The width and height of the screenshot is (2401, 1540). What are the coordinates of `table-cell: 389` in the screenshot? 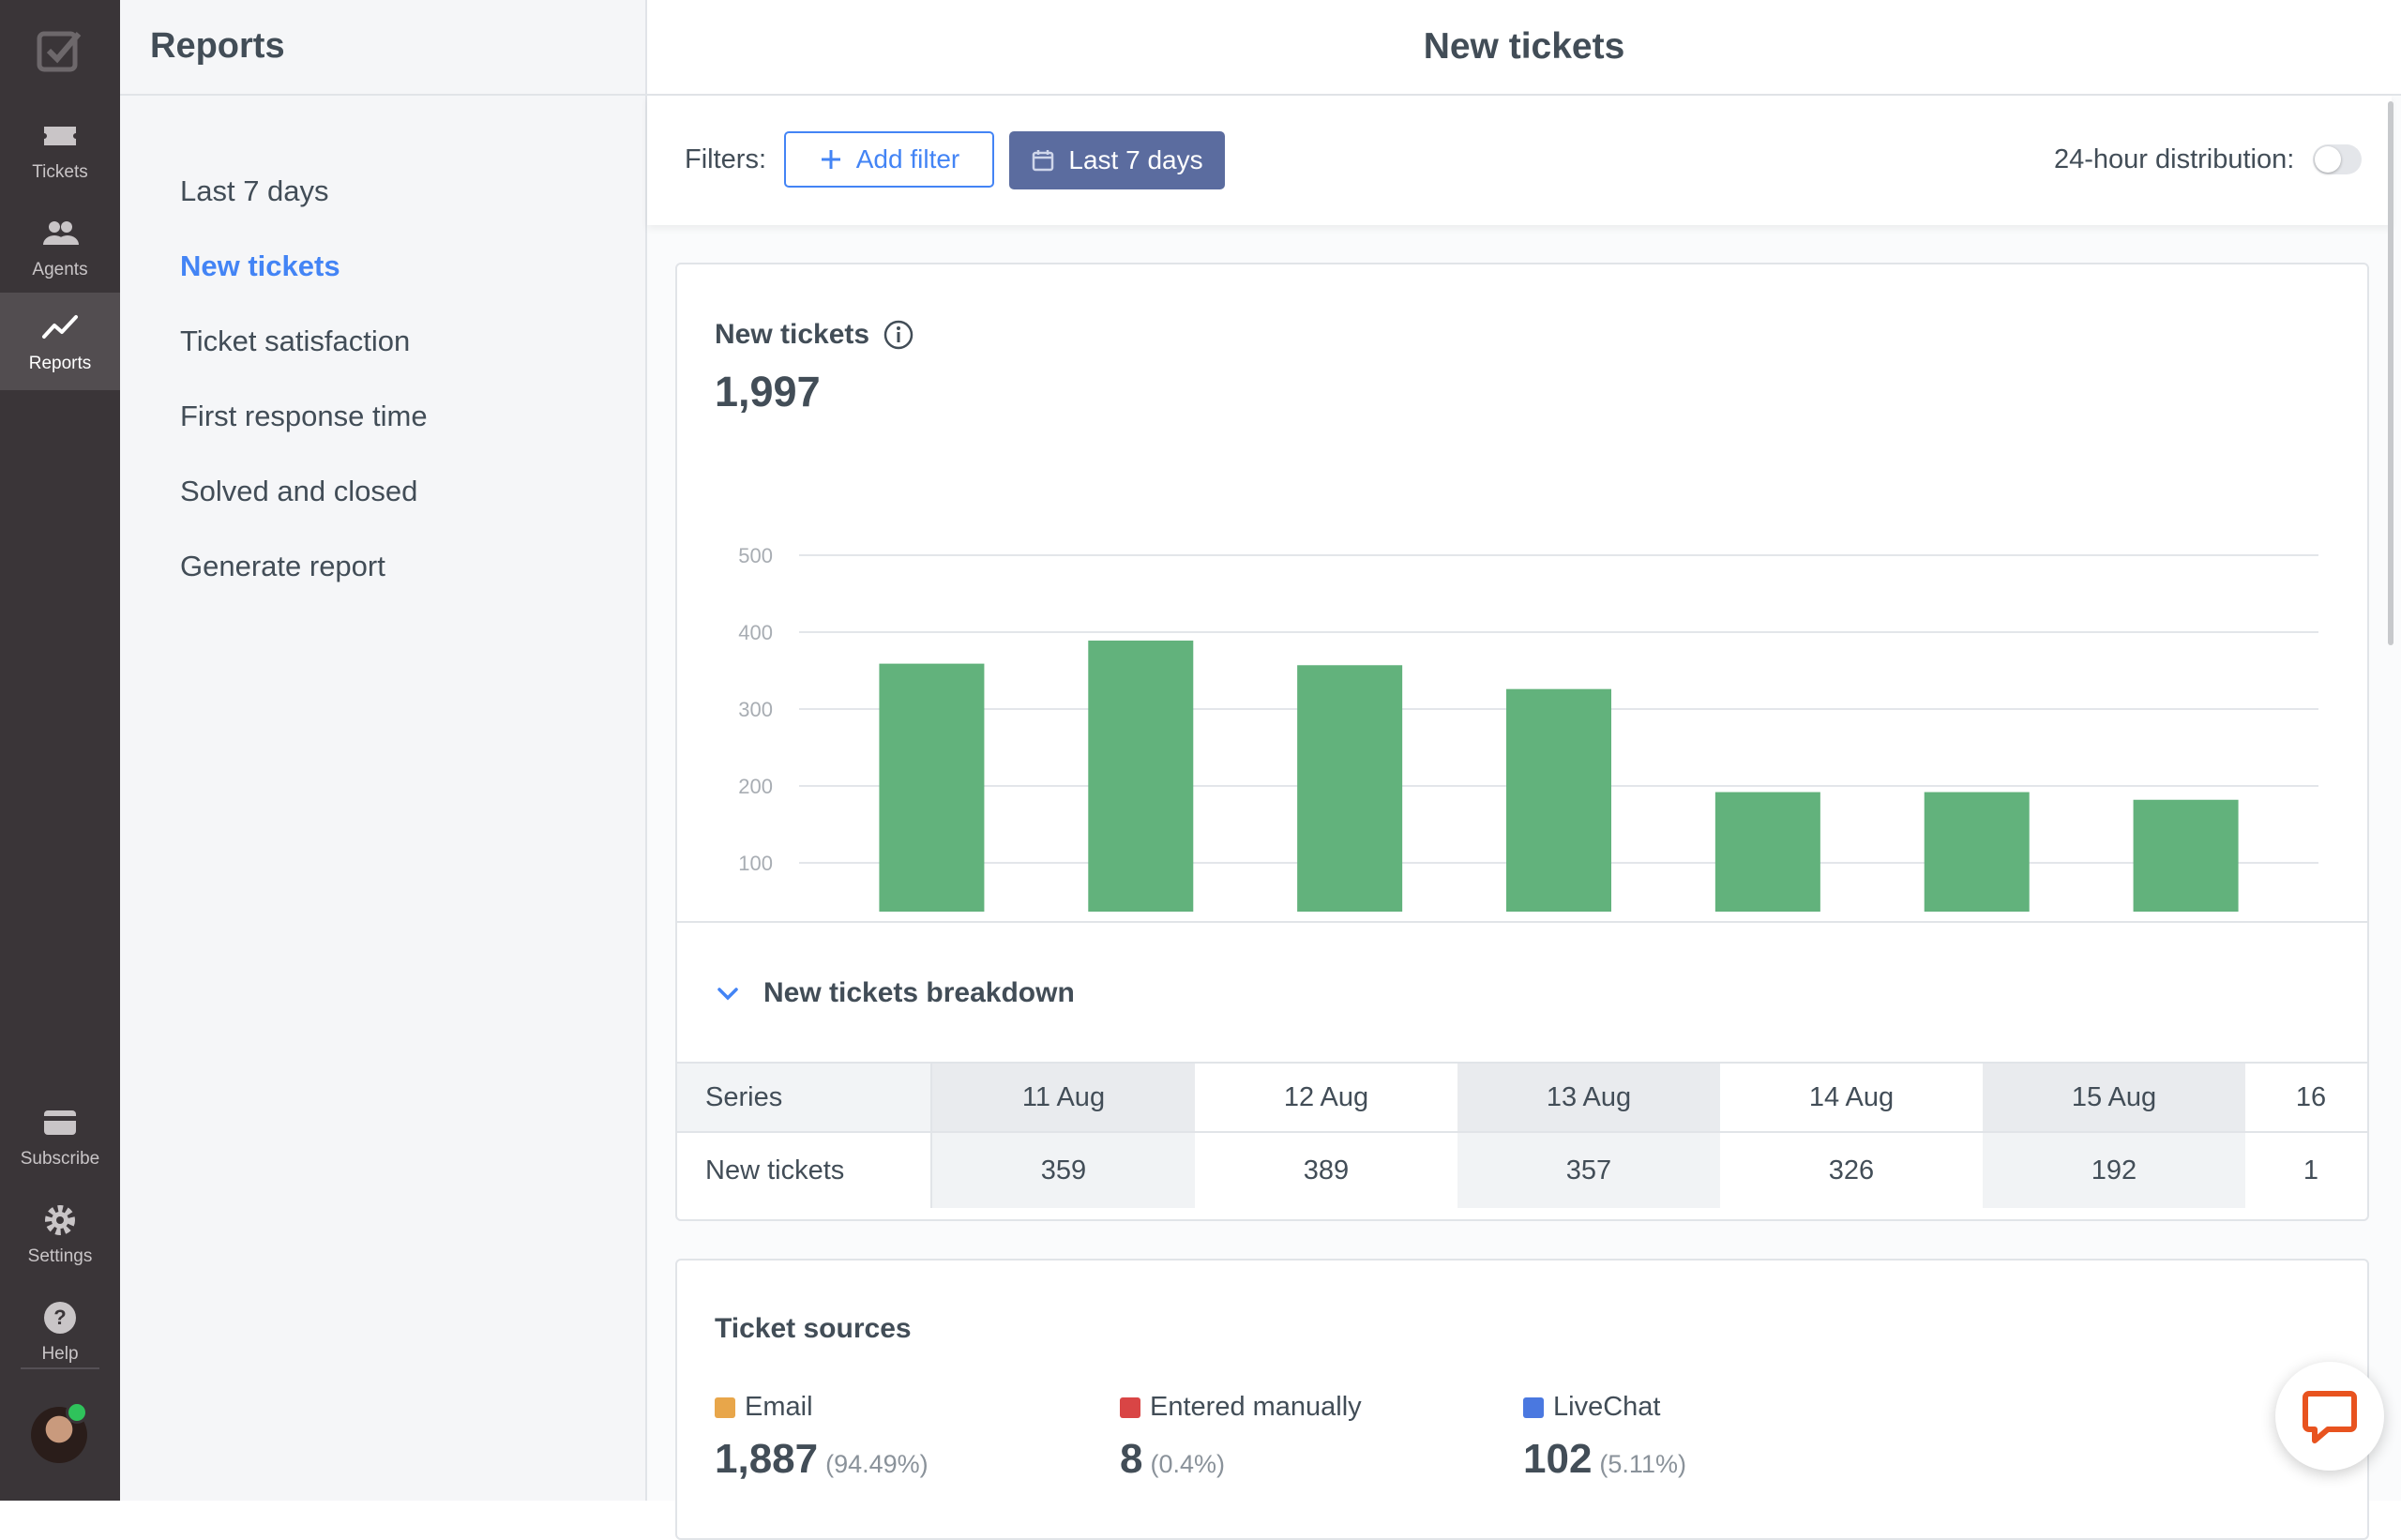 It's located at (1326, 1170).